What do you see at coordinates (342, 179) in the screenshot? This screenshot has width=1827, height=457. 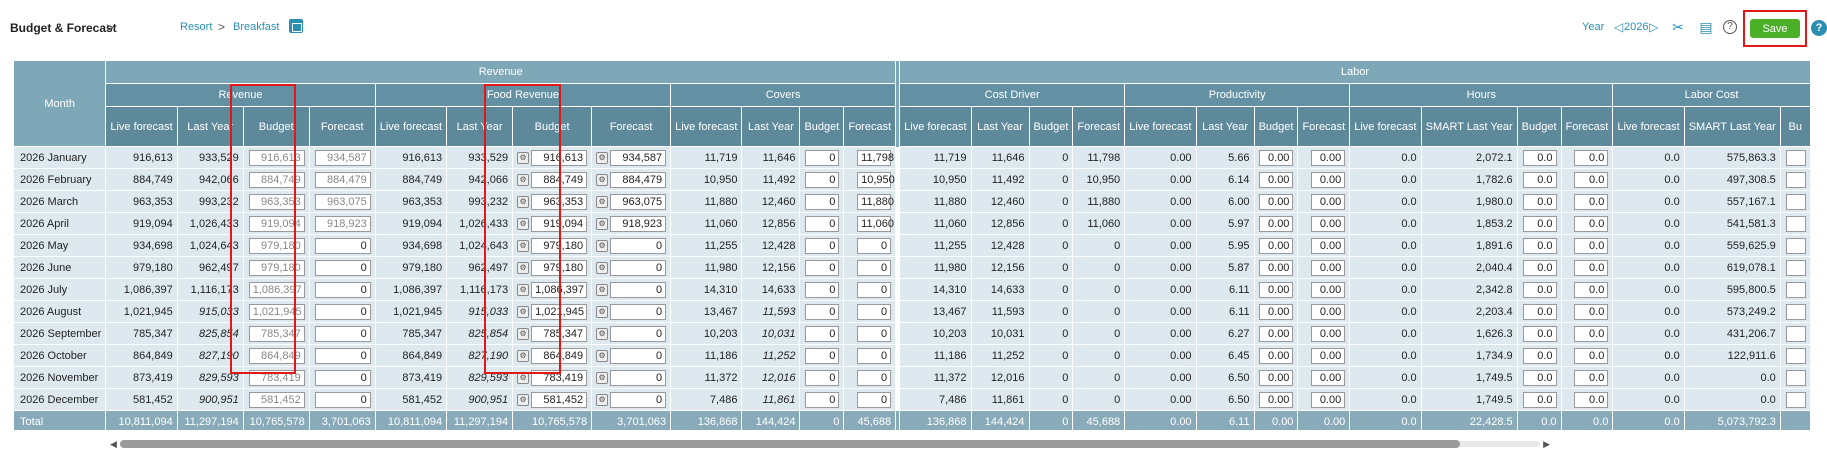 I see `budget-input: 884,479` at bounding box center [342, 179].